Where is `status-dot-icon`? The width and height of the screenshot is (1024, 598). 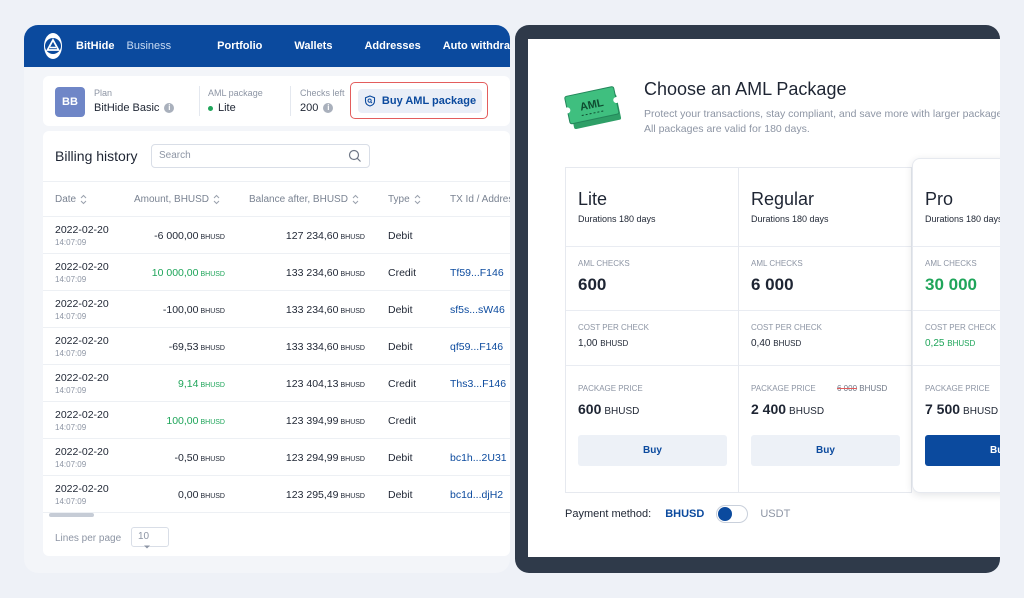
status-dot-icon is located at coordinates (210, 108).